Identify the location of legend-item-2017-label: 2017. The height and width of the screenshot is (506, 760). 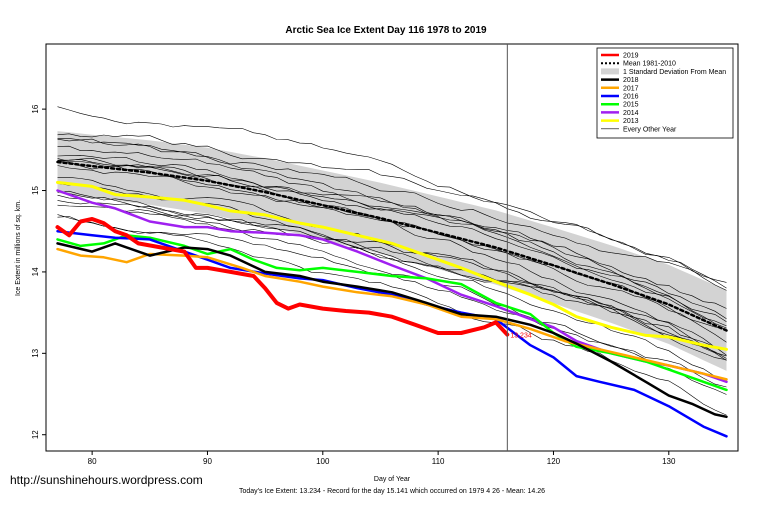
(631, 88).